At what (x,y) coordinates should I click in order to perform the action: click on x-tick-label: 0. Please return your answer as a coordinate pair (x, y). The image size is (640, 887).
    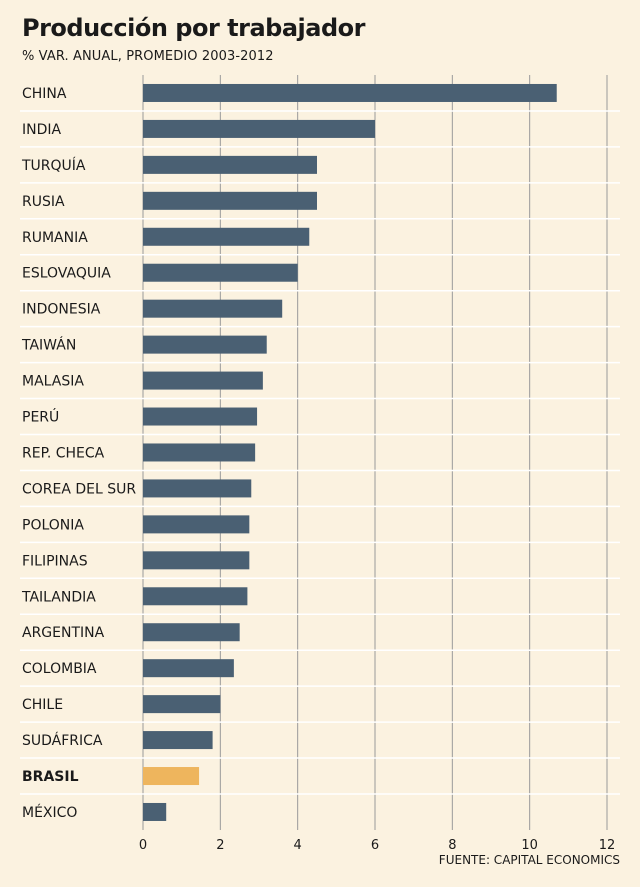
    Looking at the image, I should click on (143, 845).